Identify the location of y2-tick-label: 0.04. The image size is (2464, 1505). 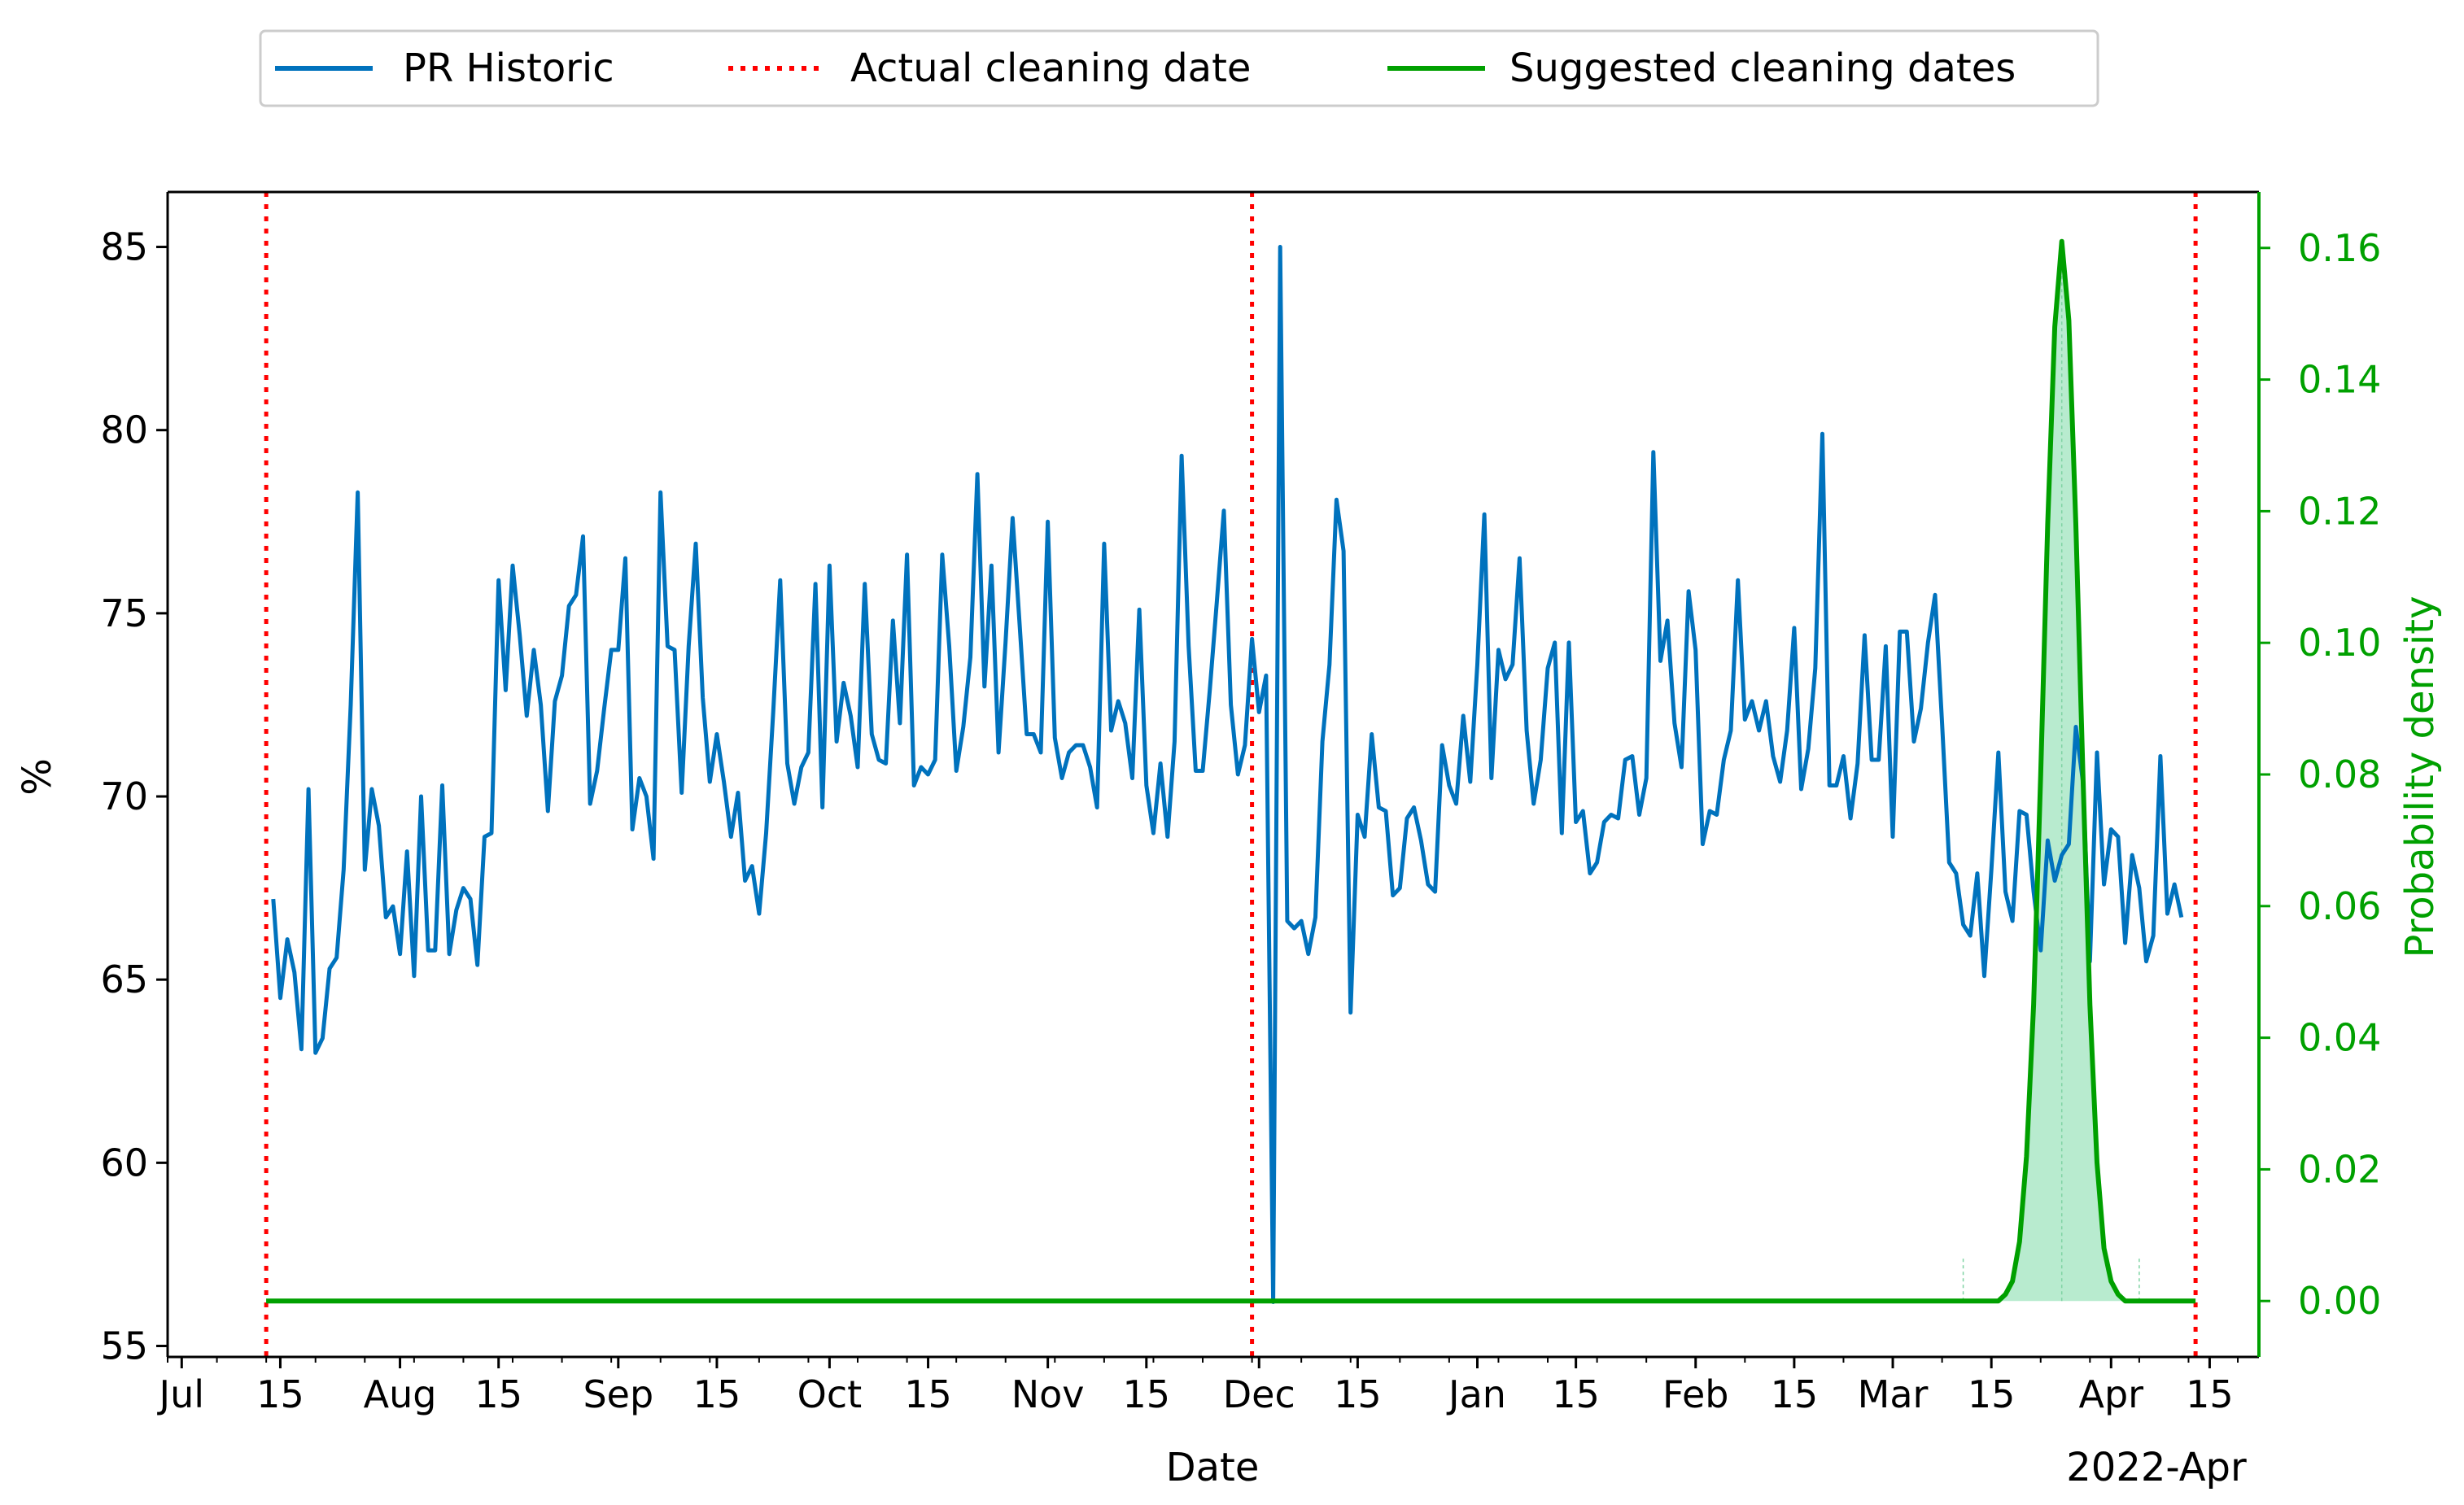
(2339, 1038).